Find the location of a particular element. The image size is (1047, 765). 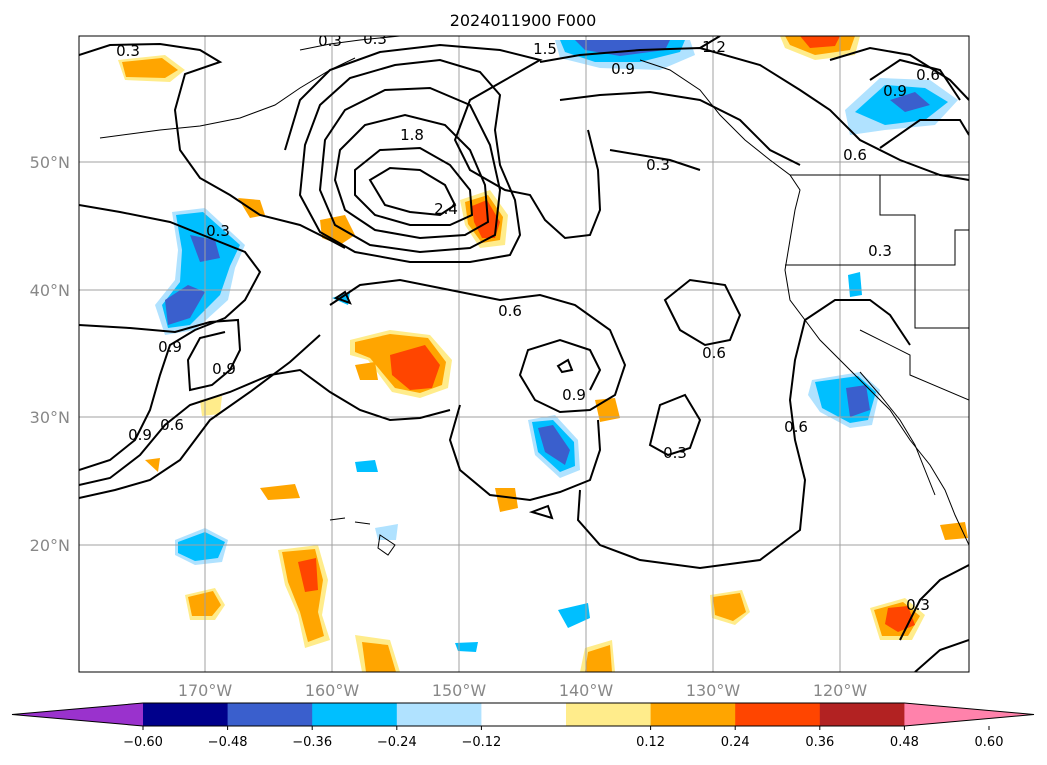

neg-area-small1 is located at coordinates (366, 466).